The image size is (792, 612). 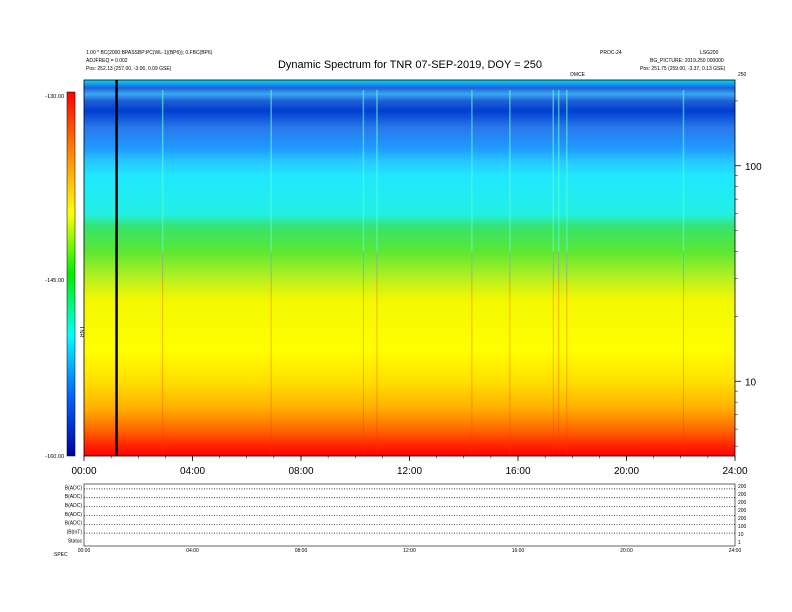 What do you see at coordinates (611, 53) in the screenshot?
I see `header-right-line0: PROC-24` at bounding box center [611, 53].